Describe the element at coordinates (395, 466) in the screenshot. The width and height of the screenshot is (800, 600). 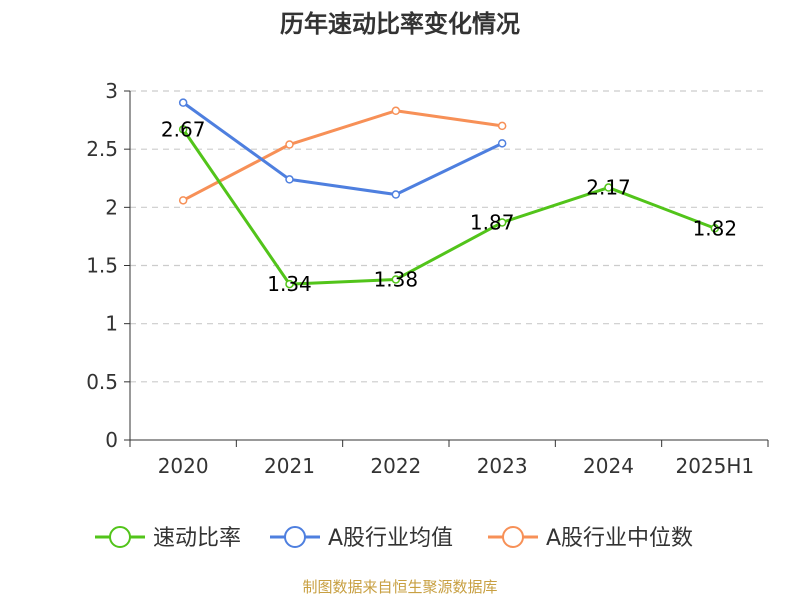
I see `x-tick-label: 2022` at that location.